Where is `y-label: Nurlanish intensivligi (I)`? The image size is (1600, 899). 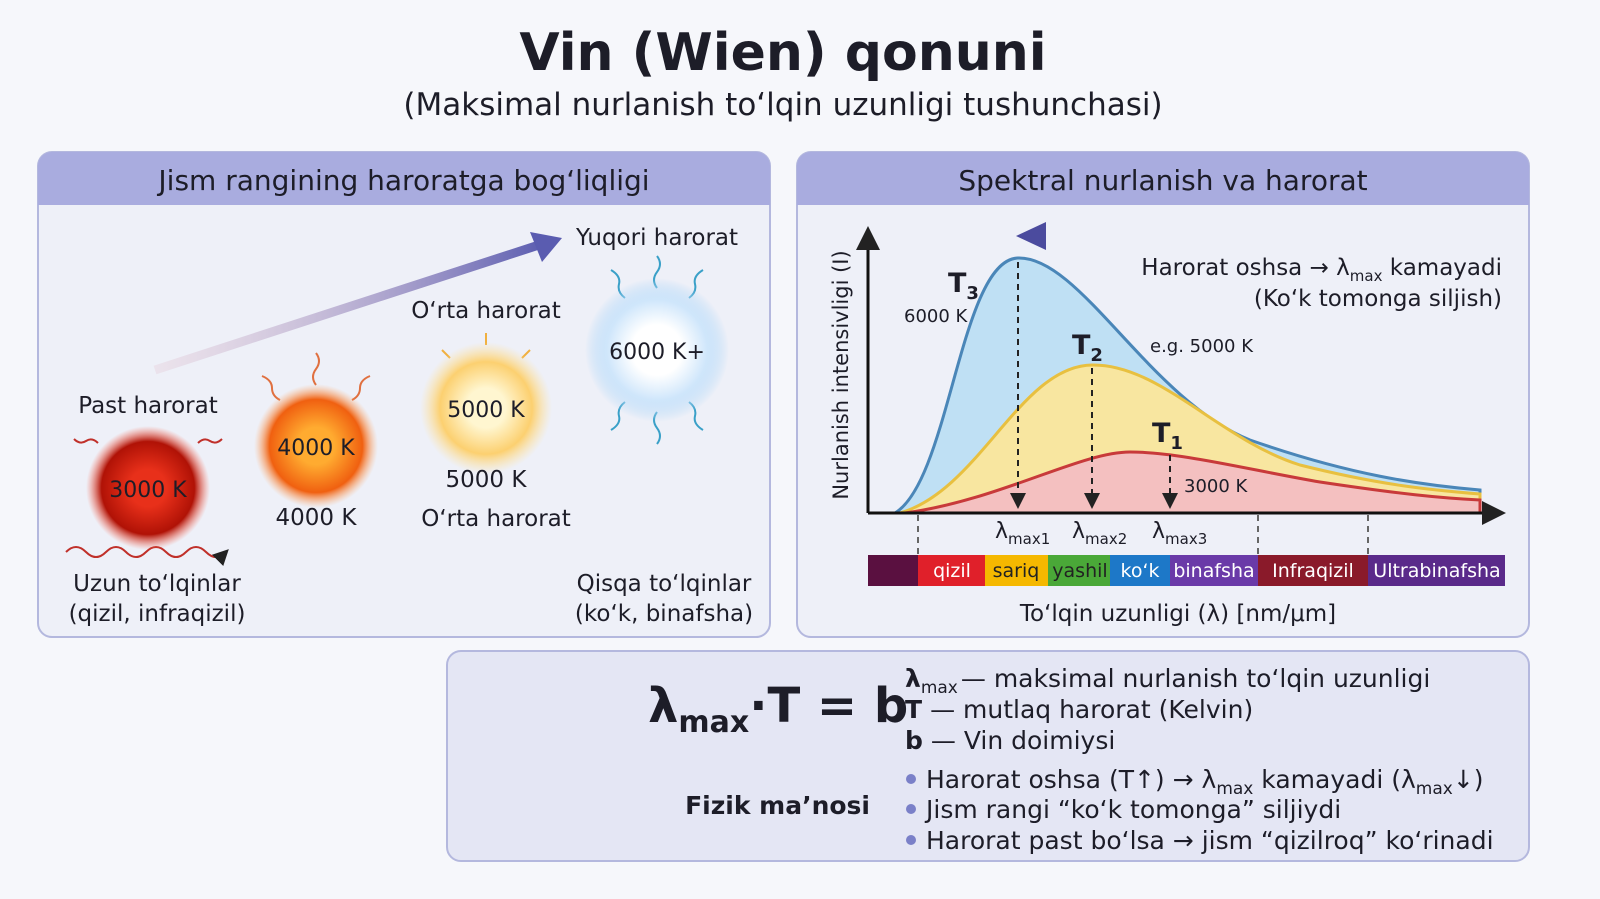
y-label: Nurlanish intensivligi (I) is located at coordinates (841, 374).